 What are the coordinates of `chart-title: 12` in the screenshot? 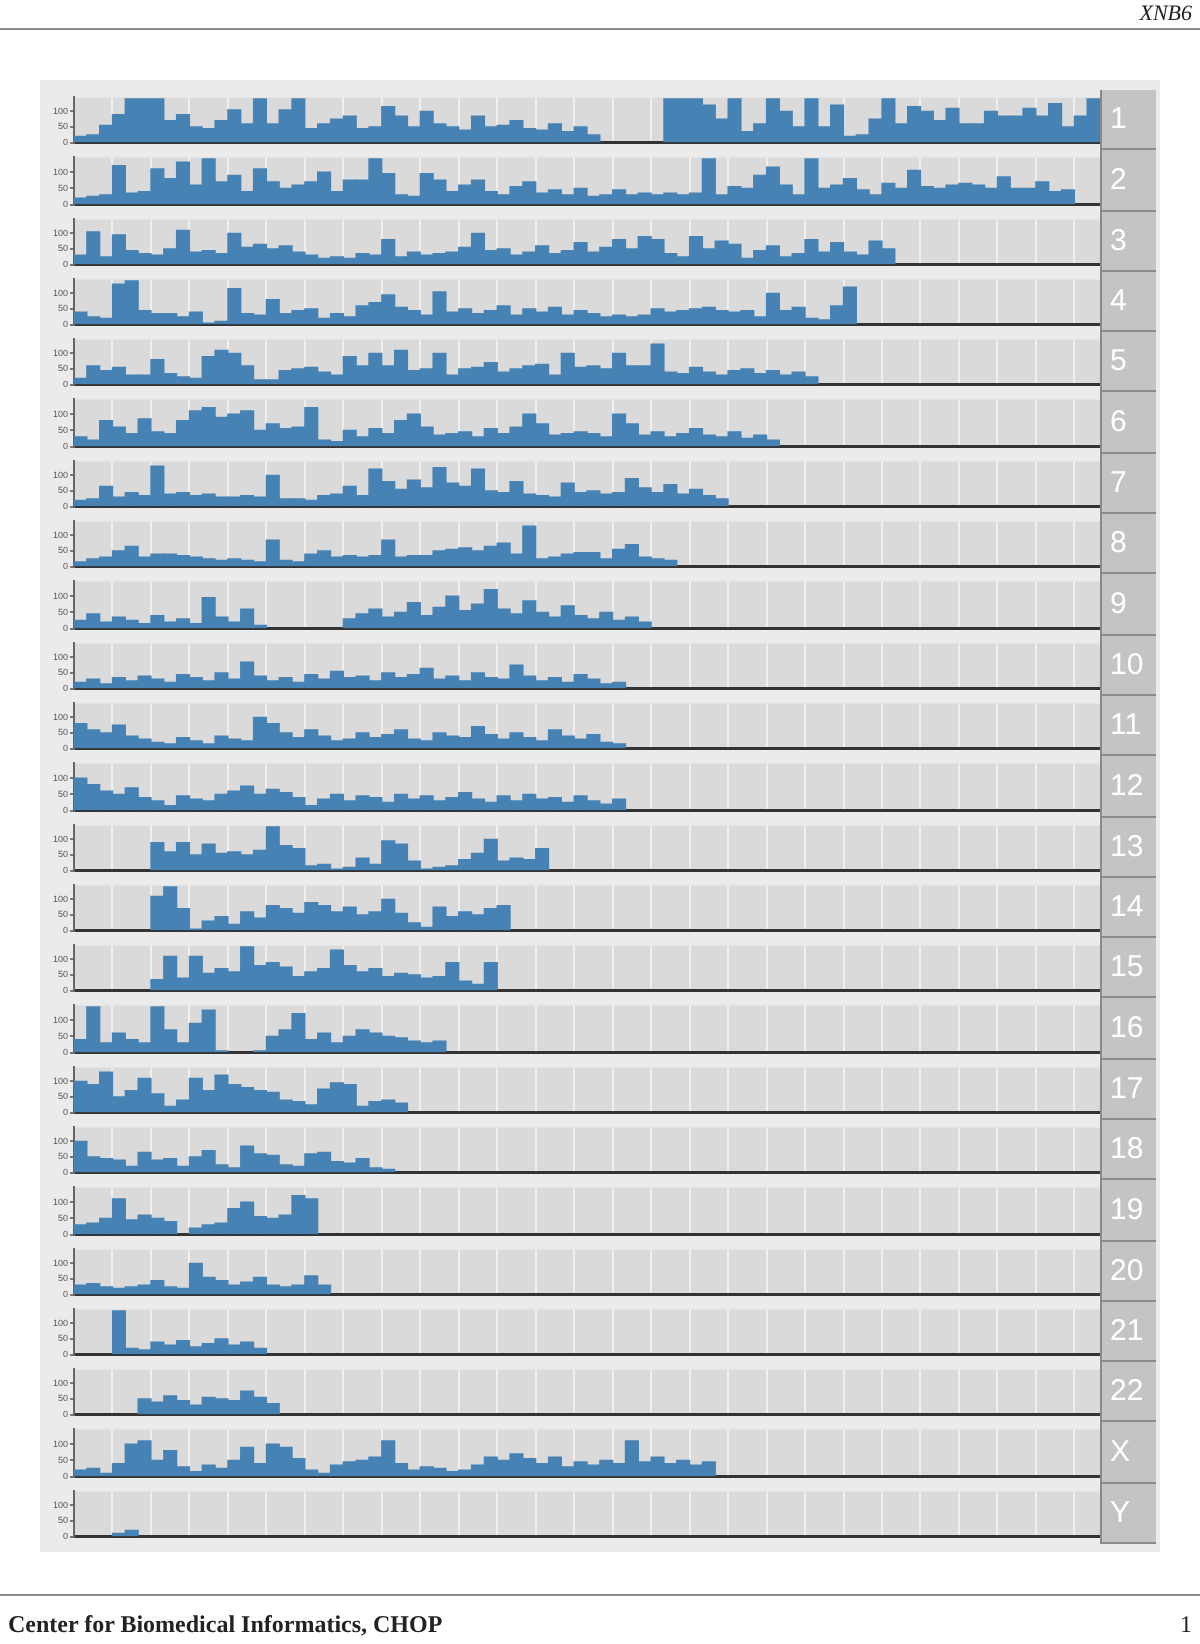 It's located at (1127, 786).